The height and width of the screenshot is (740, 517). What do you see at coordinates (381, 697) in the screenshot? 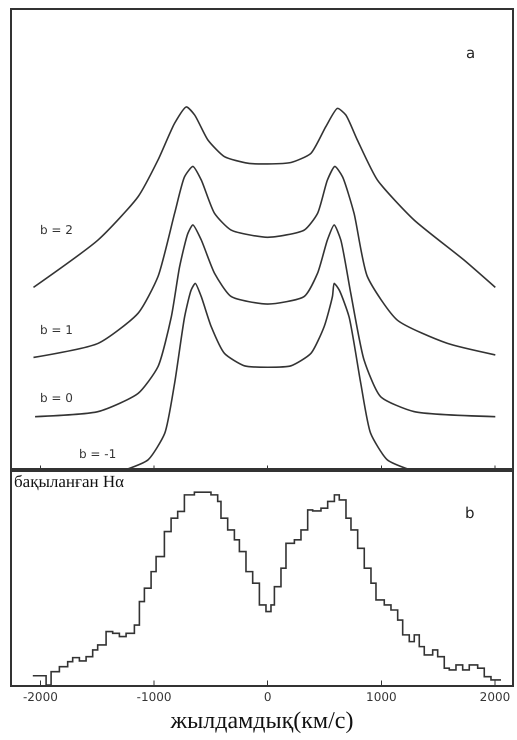
I see `x-tick-label: 1000` at bounding box center [381, 697].